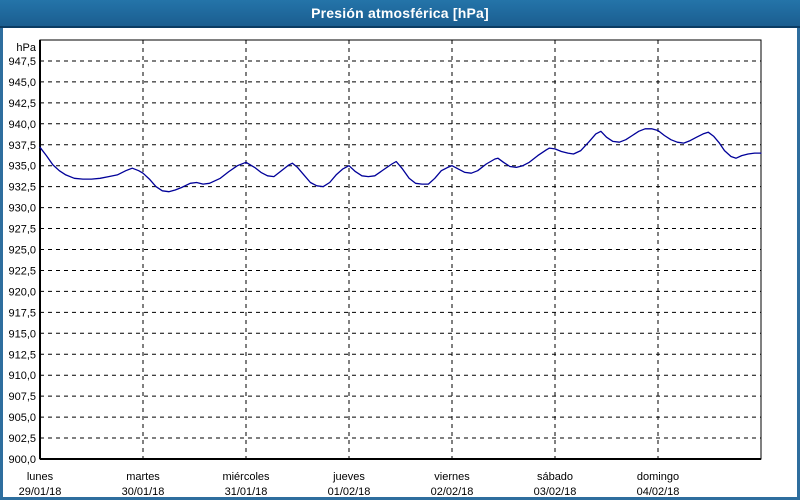 This screenshot has height=500, width=800. What do you see at coordinates (658, 492) in the screenshot?
I see `x-date-label: 04/02/18` at bounding box center [658, 492].